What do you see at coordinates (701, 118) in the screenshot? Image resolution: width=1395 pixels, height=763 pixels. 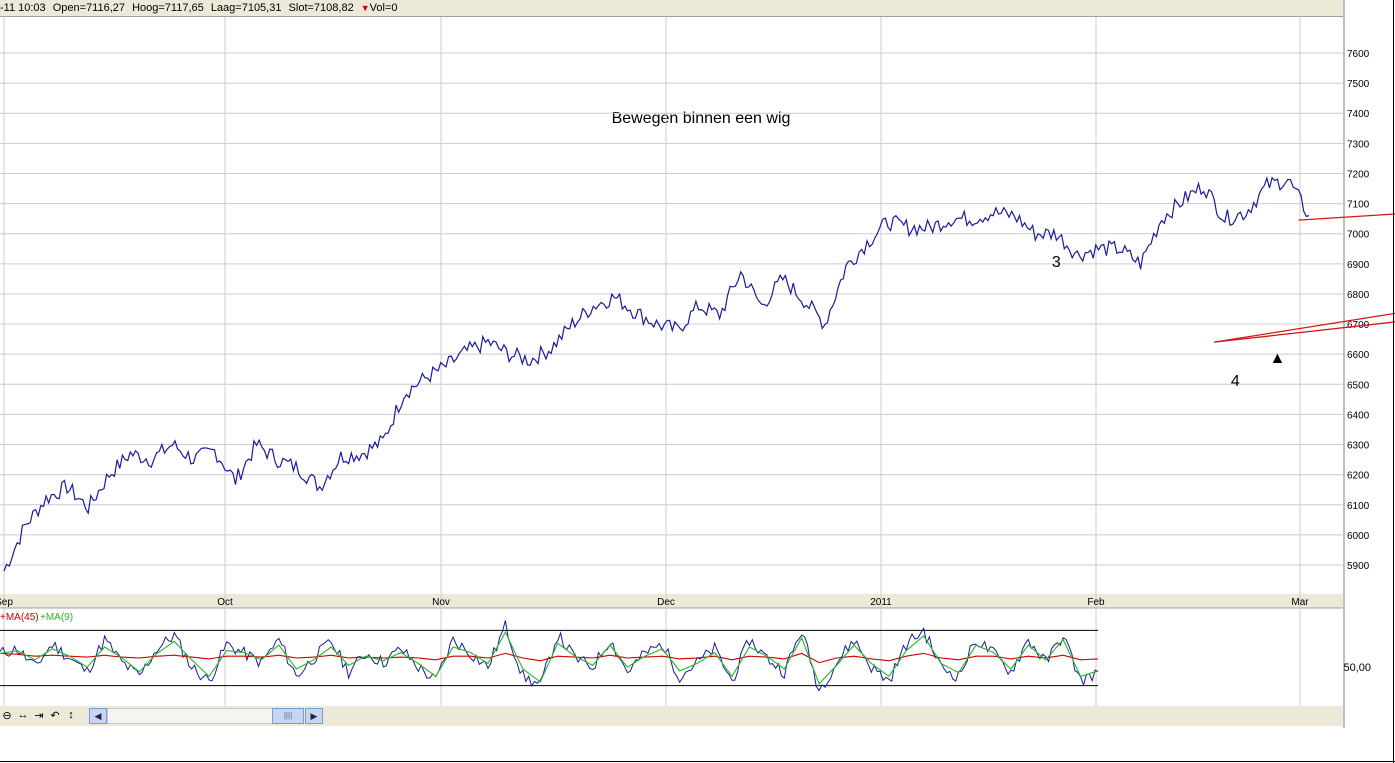 I see `chart-title: Bewegen binnen een wig` at bounding box center [701, 118].